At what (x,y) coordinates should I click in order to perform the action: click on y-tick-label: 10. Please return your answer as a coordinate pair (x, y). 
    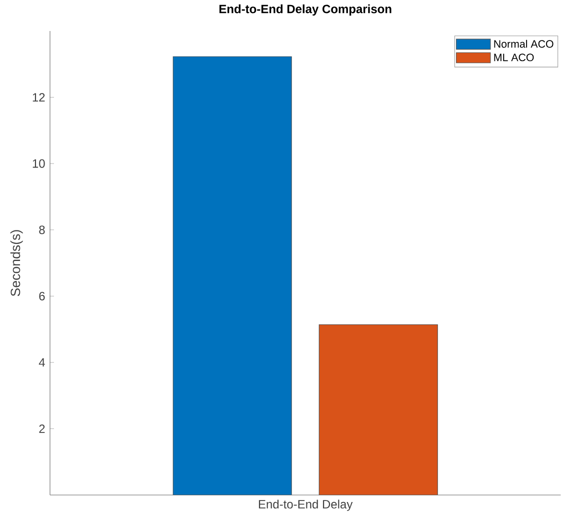
    Looking at the image, I should click on (38, 163).